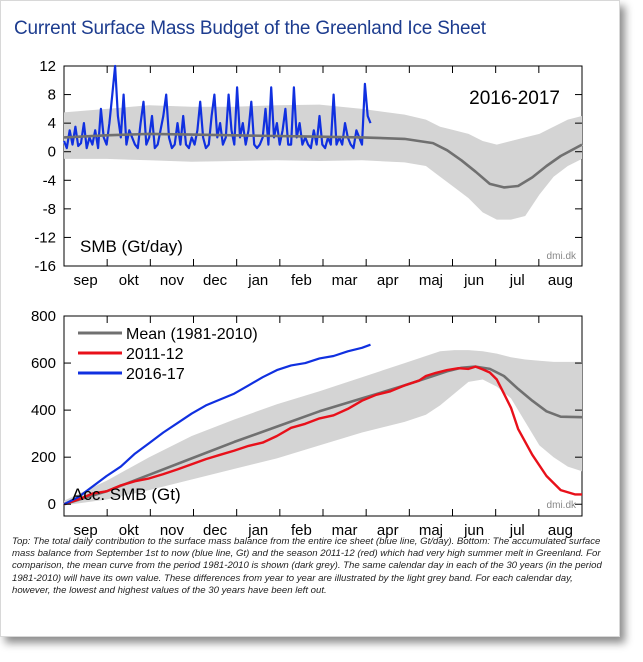 The image size is (643, 662). What do you see at coordinates (43, 410) in the screenshot?
I see `y-tick-label: 400` at bounding box center [43, 410].